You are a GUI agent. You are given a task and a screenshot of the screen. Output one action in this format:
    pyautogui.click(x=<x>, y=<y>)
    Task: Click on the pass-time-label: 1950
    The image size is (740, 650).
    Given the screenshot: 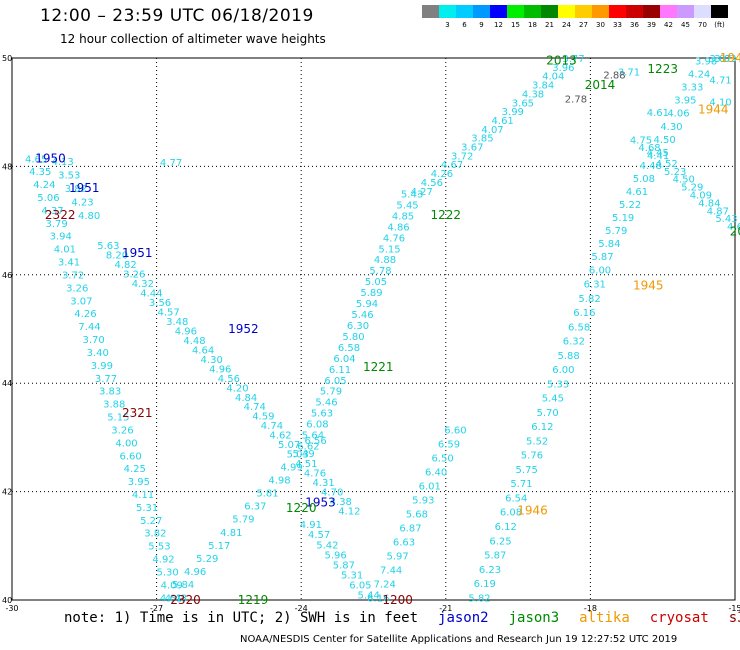 What is the action you would take?
    pyautogui.click(x=50, y=158)
    